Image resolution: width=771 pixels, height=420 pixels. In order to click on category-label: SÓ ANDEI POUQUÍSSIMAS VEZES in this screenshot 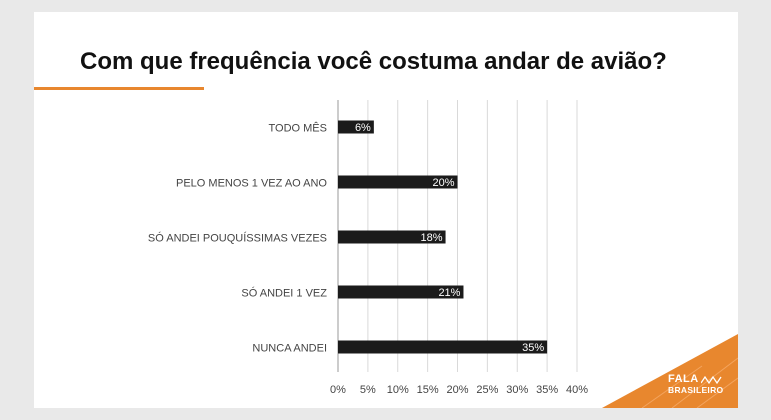, I will do `click(237, 238)`.